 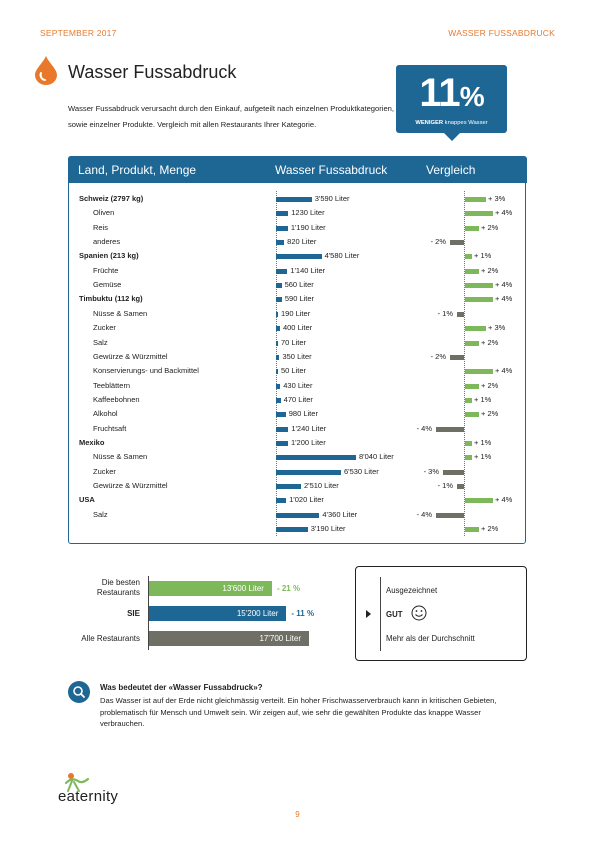 What do you see at coordinates (152, 72) in the screenshot?
I see `page-title: Wasser Fussabdruck` at bounding box center [152, 72].